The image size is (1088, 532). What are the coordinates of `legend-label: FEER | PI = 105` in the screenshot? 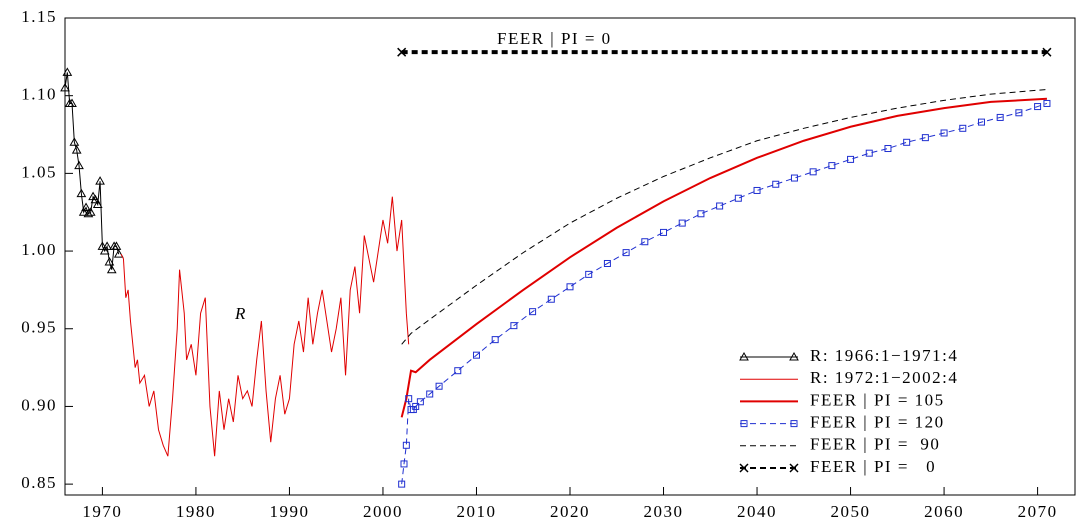 It's located at (877, 399).